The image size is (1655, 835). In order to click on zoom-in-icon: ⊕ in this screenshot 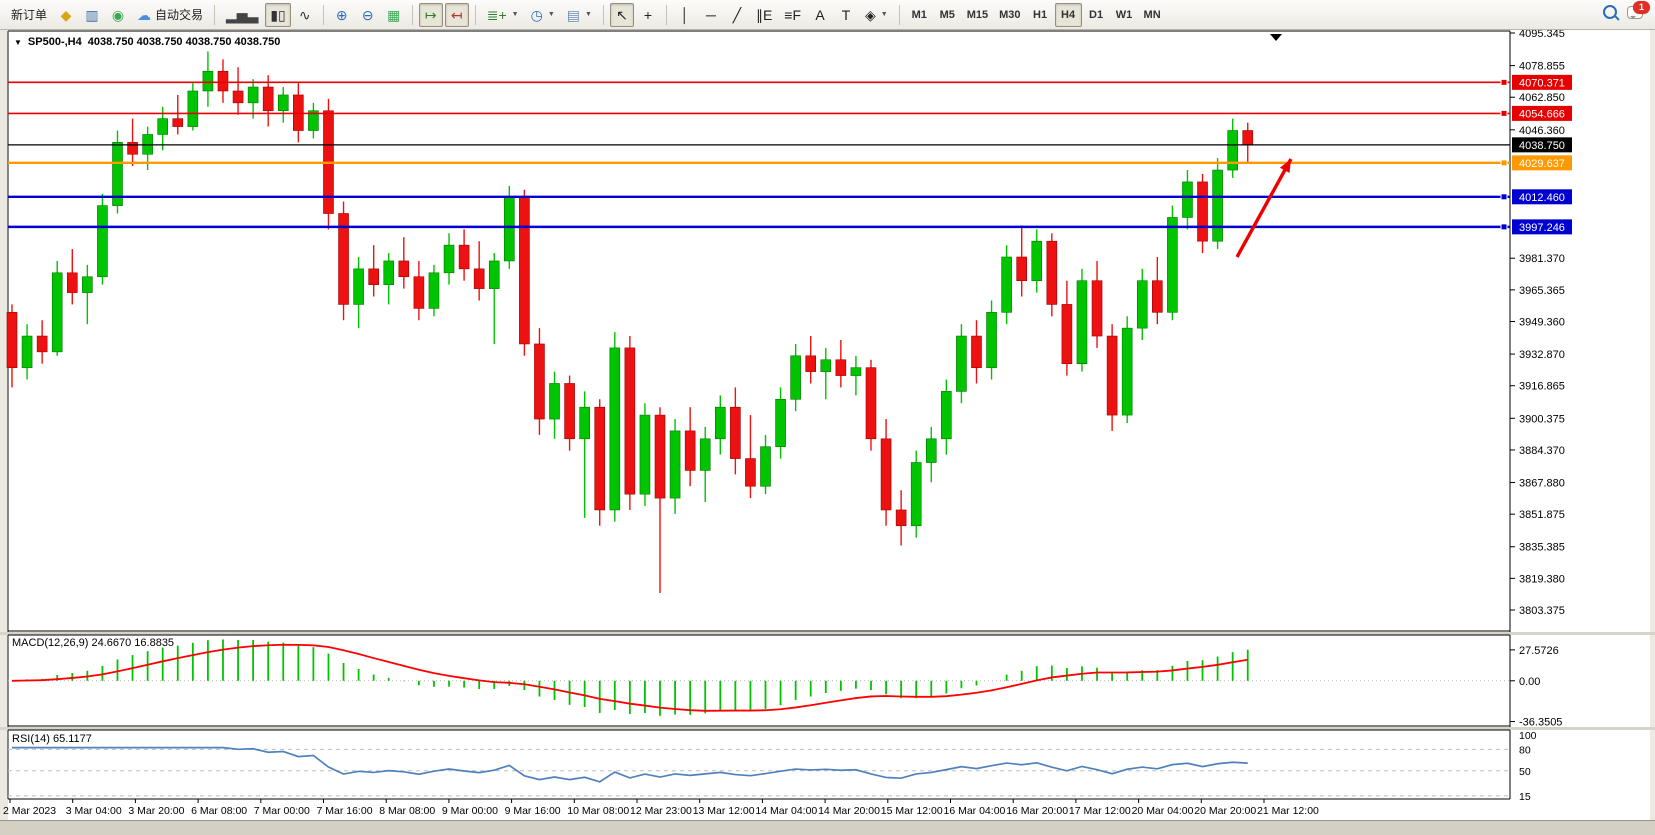, I will do `click(342, 15)`.